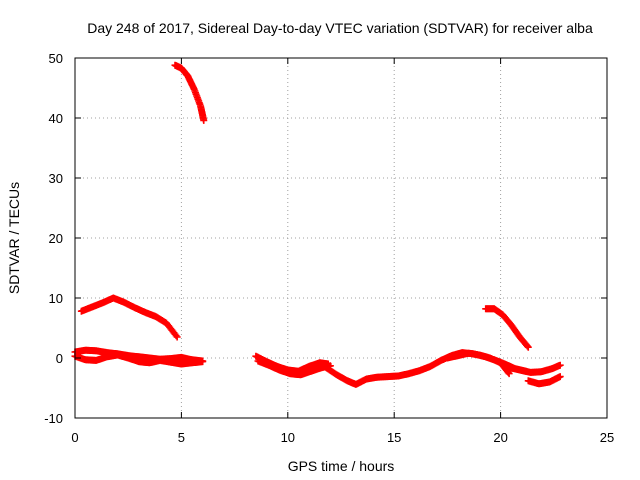  I want to click on x-axis-label: GPS time / hours, so click(341, 466).